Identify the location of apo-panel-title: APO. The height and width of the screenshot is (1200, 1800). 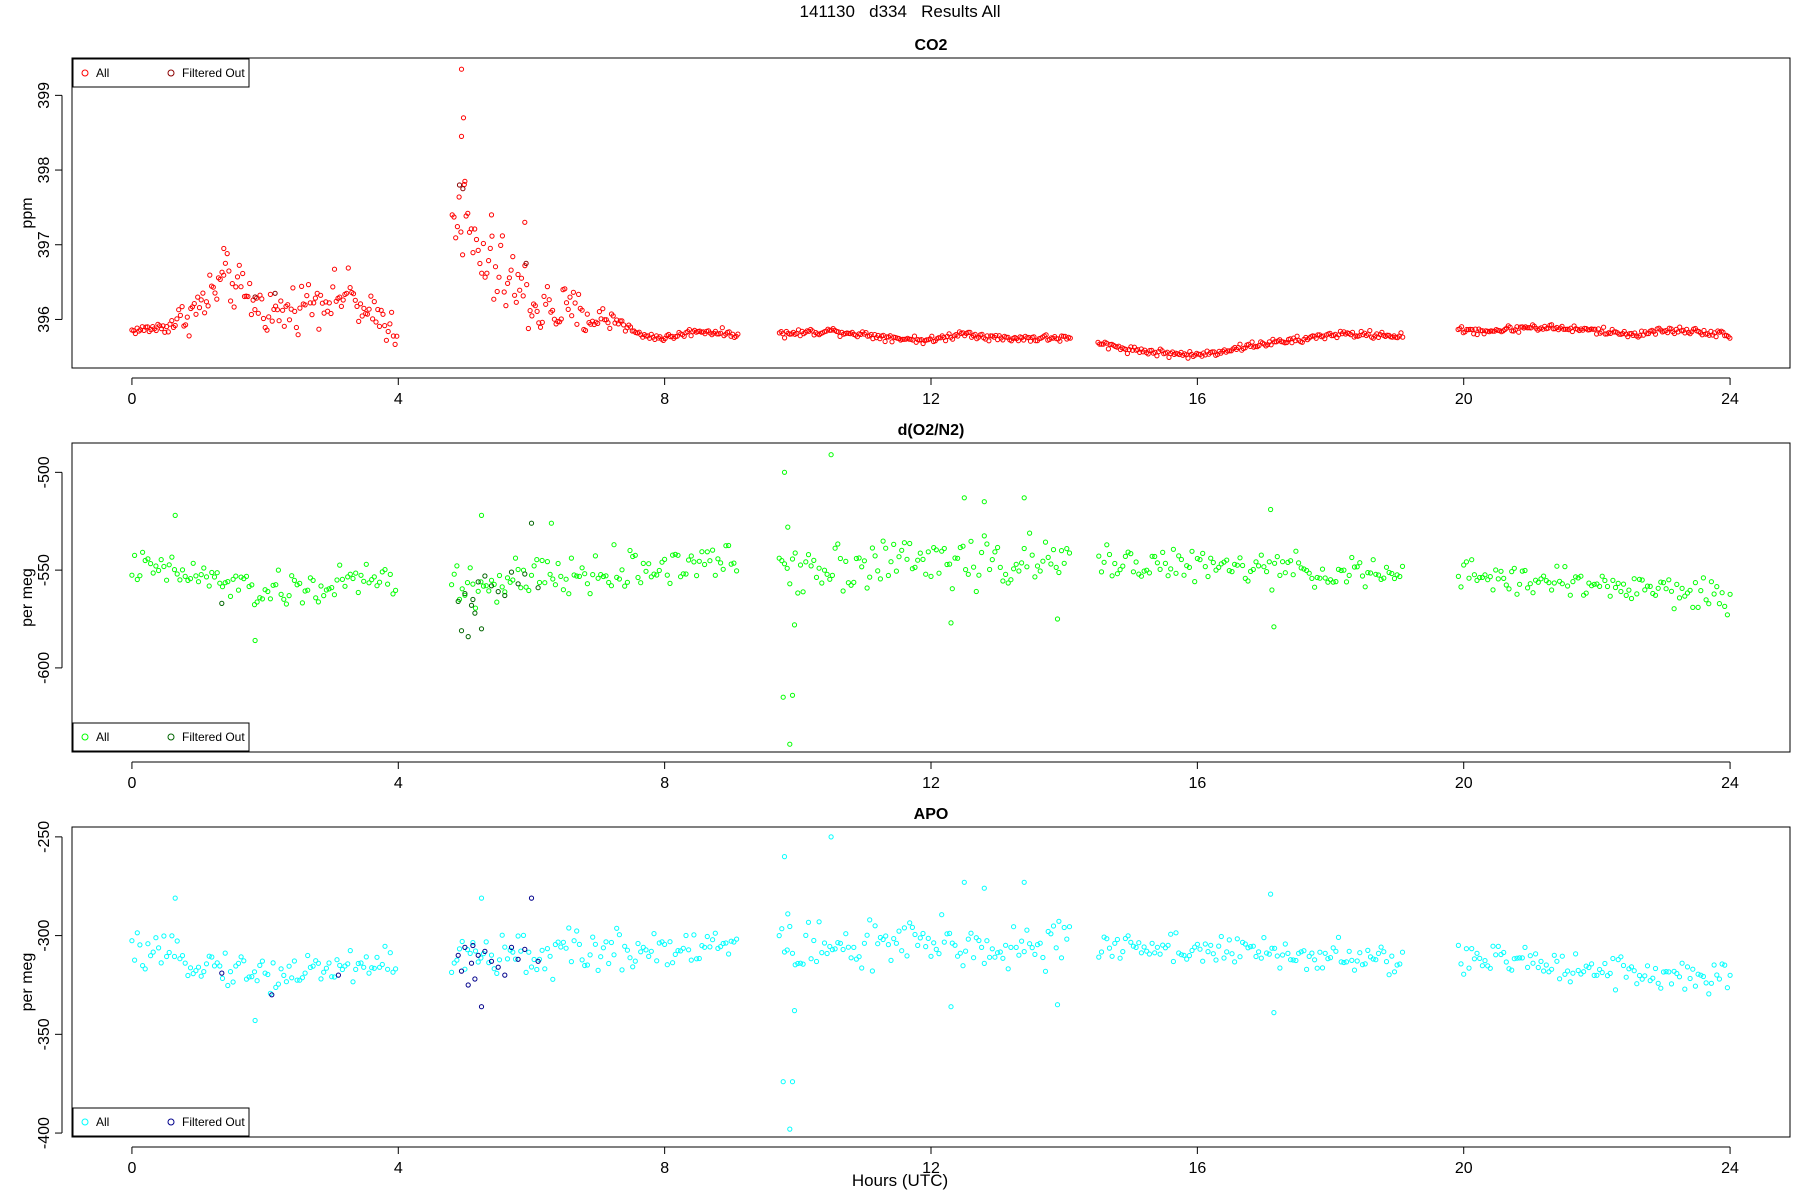
(931, 814).